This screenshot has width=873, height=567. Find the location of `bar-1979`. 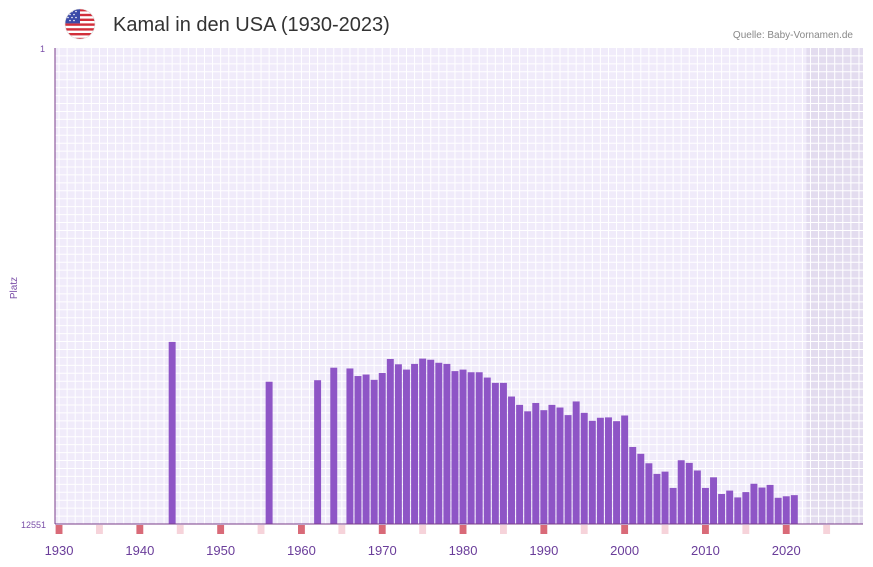

bar-1979 is located at coordinates (455, 447).